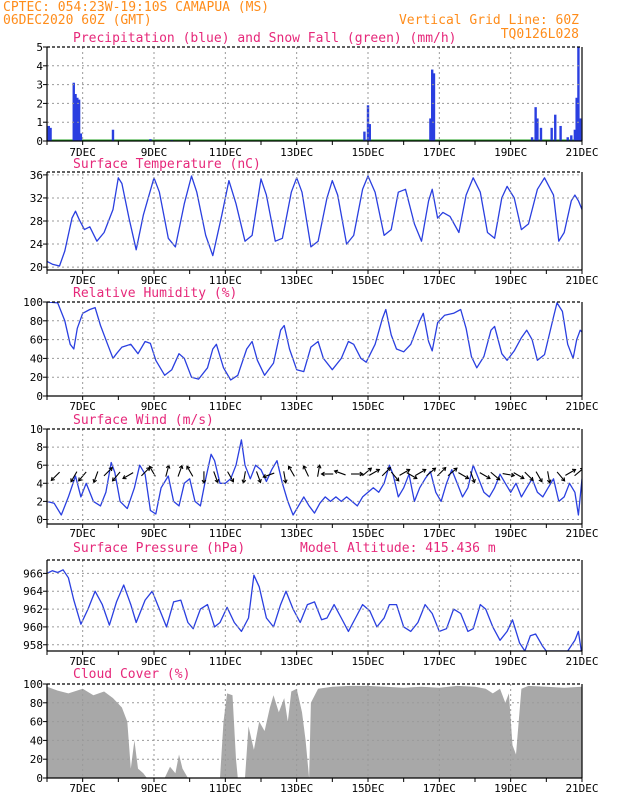 This screenshot has height=800, width=618. Describe the element at coordinates (367, 152) in the screenshot. I see `precip-xtick-label: 15DEC` at that location.